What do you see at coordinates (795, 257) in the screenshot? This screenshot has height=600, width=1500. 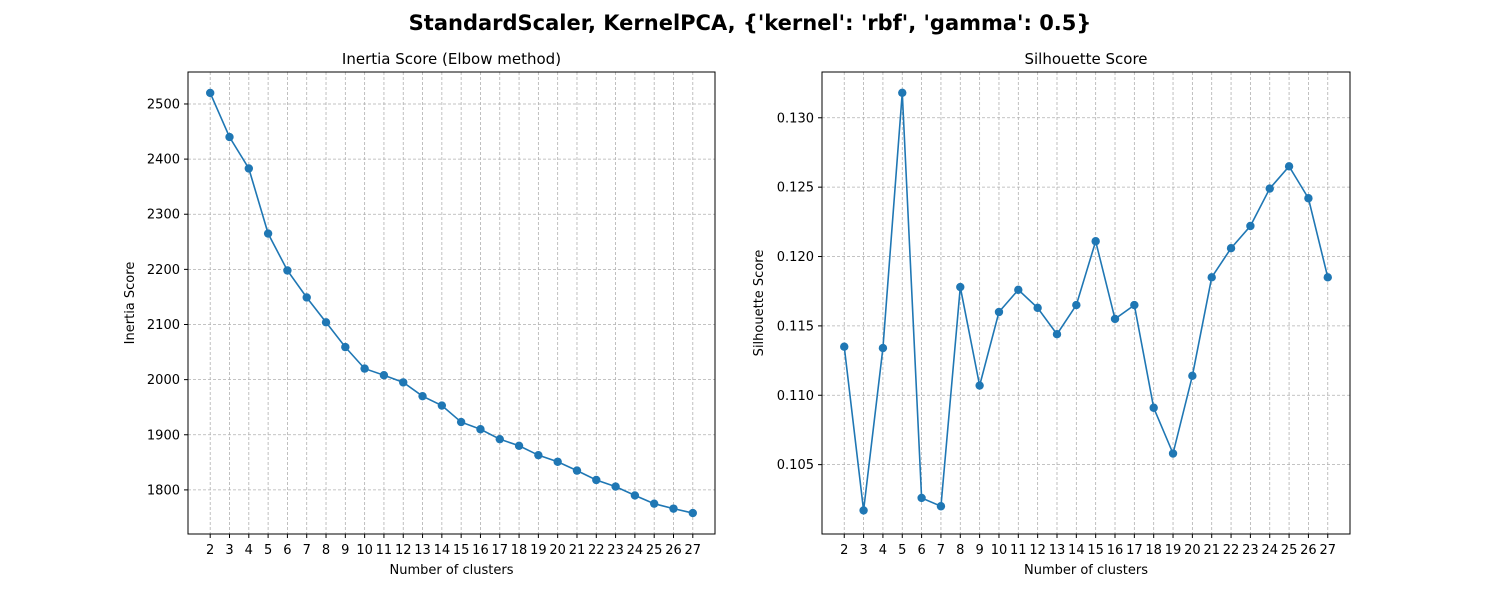 I see `silhouette-ytick-label: 0.120` at bounding box center [795, 257].